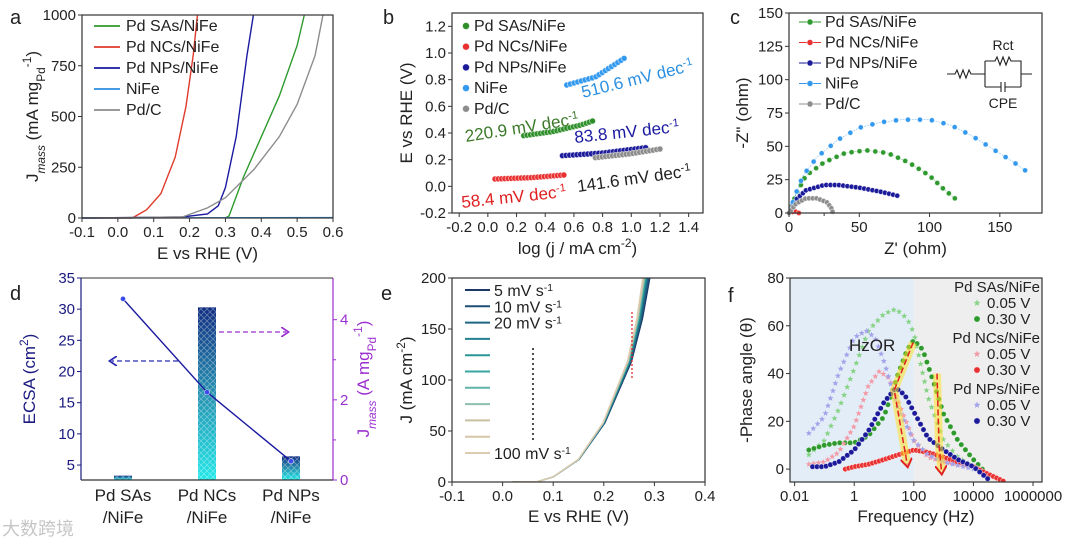  I want to click on d-y-title-part: ECSA (cm, so click(29, 385).